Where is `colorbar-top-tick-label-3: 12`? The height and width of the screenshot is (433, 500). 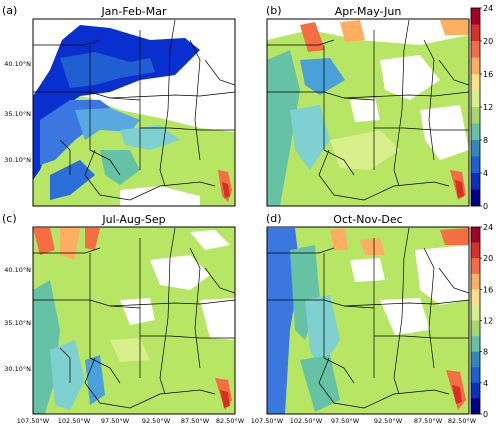 colorbar-top-tick-label-3: 12 is located at coordinates (488, 107).